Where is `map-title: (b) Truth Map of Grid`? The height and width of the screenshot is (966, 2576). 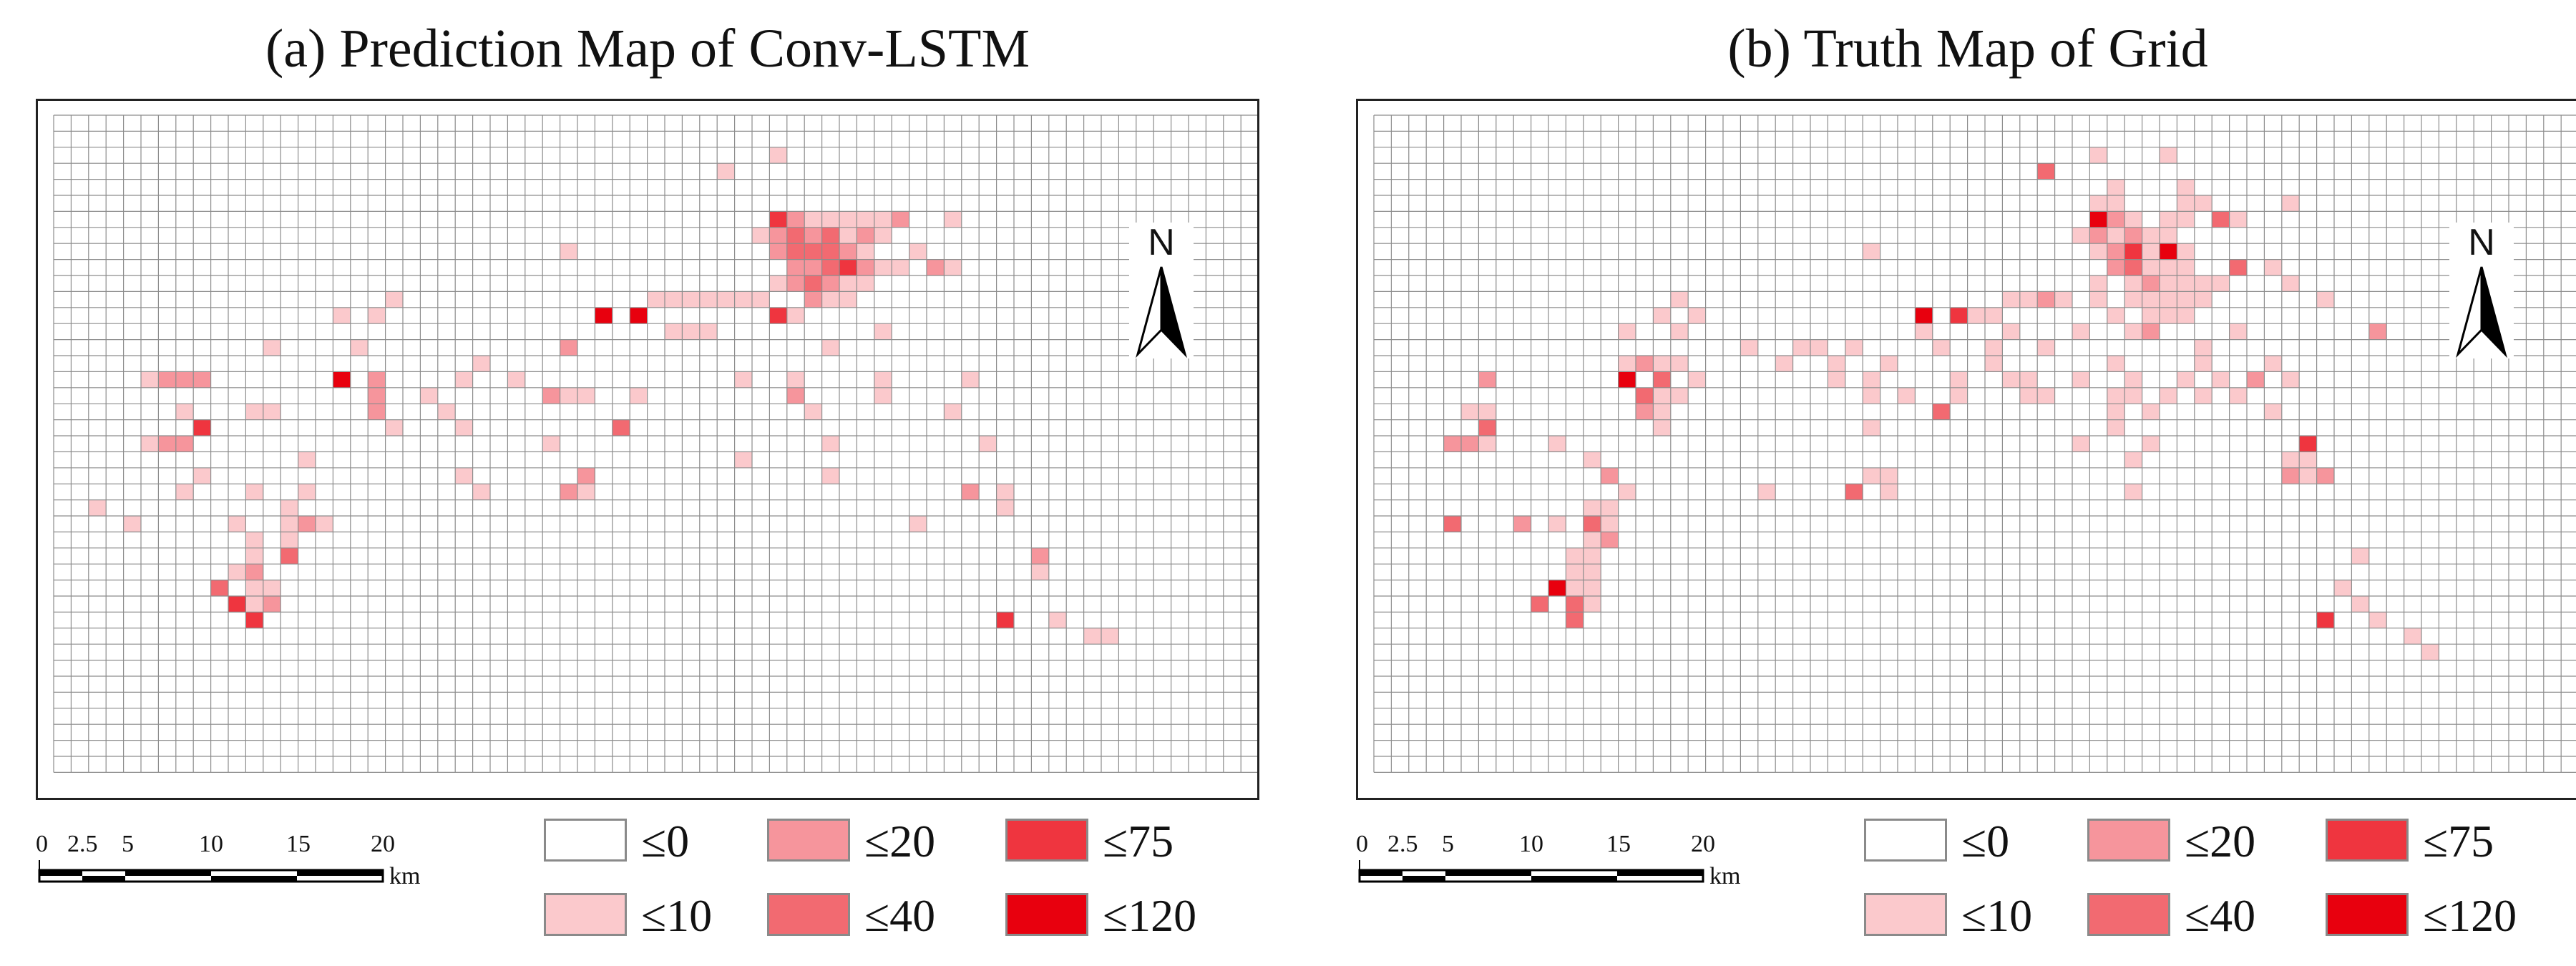
map-title: (b) Truth Map of Grid is located at coordinates (1967, 49).